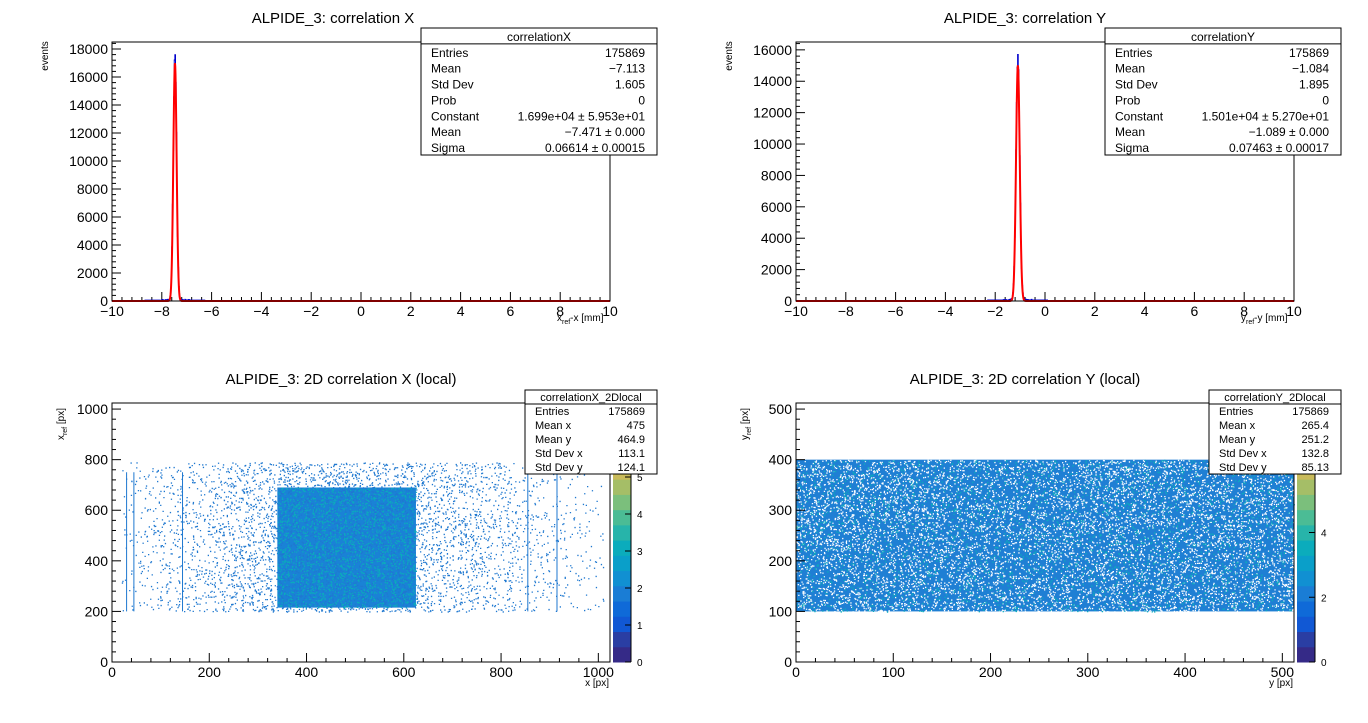 This screenshot has width=1368, height=723. I want to click on palette-tick-label: 4, so click(1324, 534).